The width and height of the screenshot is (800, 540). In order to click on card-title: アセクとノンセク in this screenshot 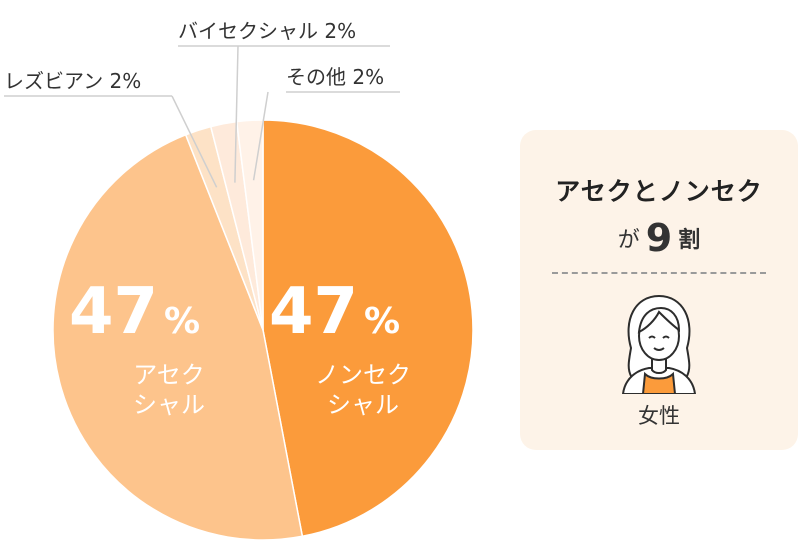, I will do `click(659, 191)`.